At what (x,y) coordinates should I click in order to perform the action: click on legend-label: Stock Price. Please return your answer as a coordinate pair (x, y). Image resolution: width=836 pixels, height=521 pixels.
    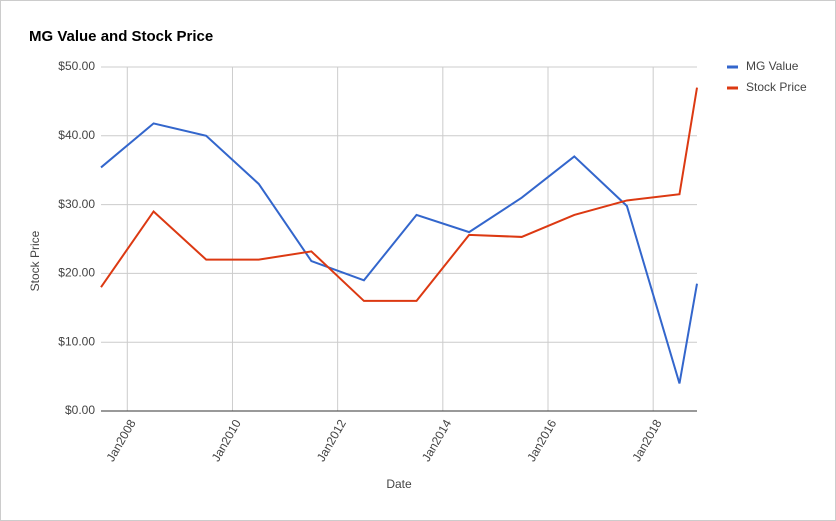
    Looking at the image, I should click on (776, 87).